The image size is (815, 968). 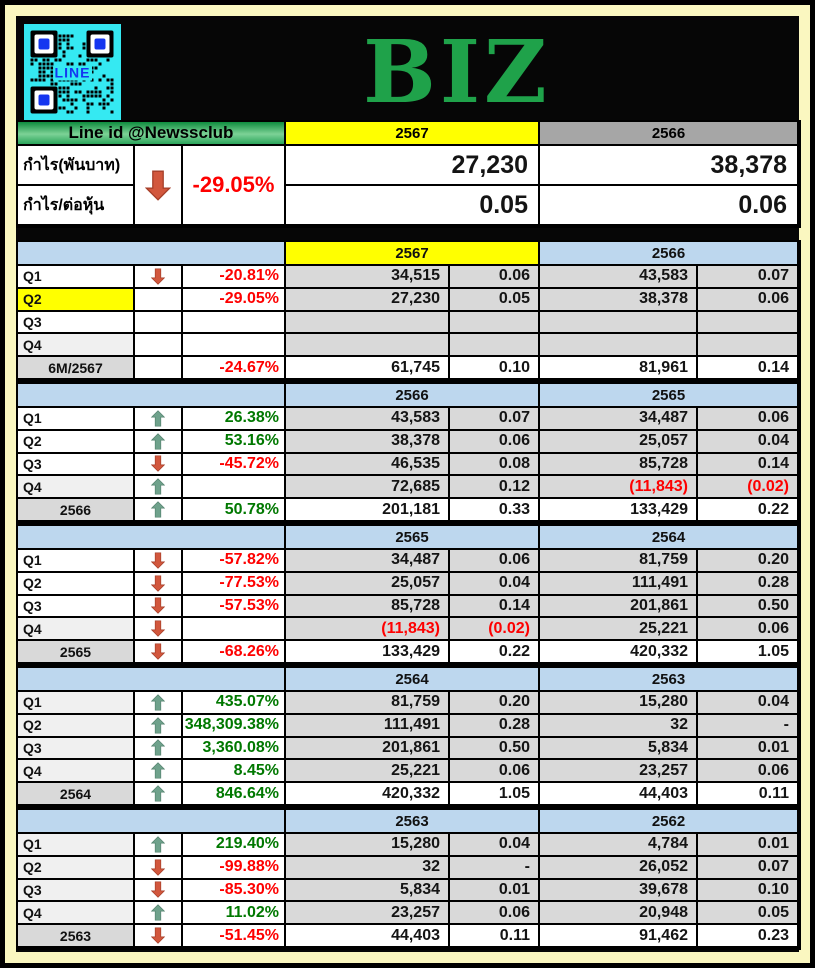 What do you see at coordinates (234, 891) in the screenshot?
I see `percent-change: -85.30%` at bounding box center [234, 891].